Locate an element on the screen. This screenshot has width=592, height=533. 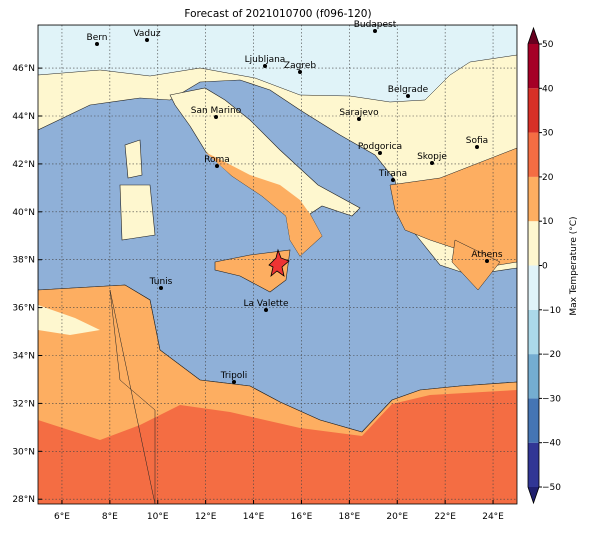
colorbar-tick-label: −20 is located at coordinates (551, 355).